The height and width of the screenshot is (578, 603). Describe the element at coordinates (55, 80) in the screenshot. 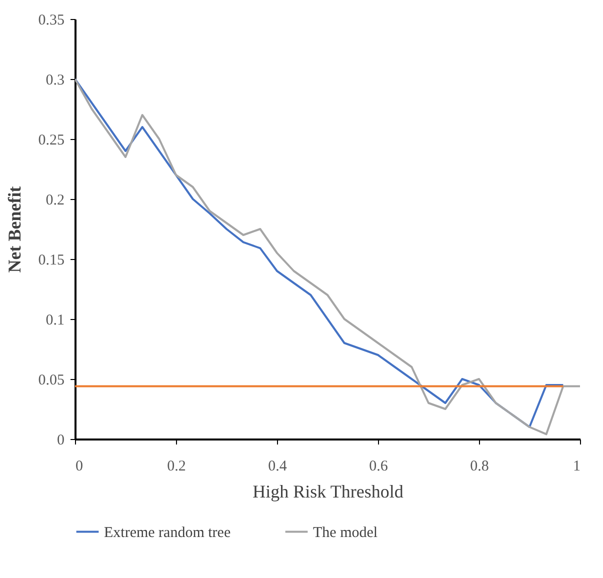

I see `y-tick-label: 0.3` at that location.